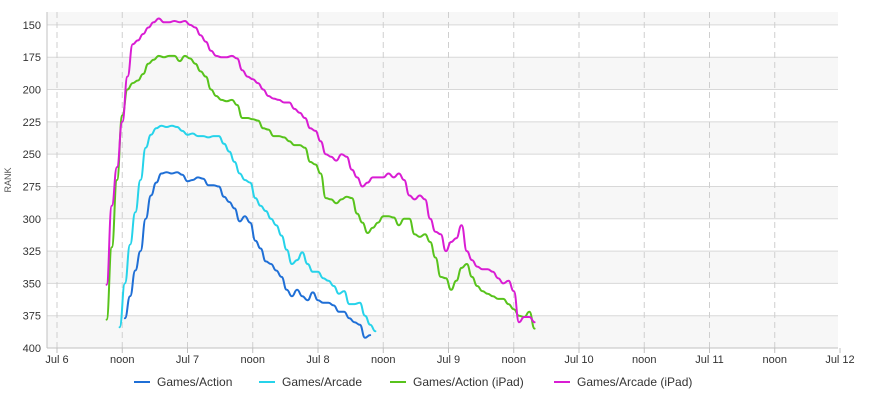  I want to click on x-tick-label: Jul 8, so click(317, 360).